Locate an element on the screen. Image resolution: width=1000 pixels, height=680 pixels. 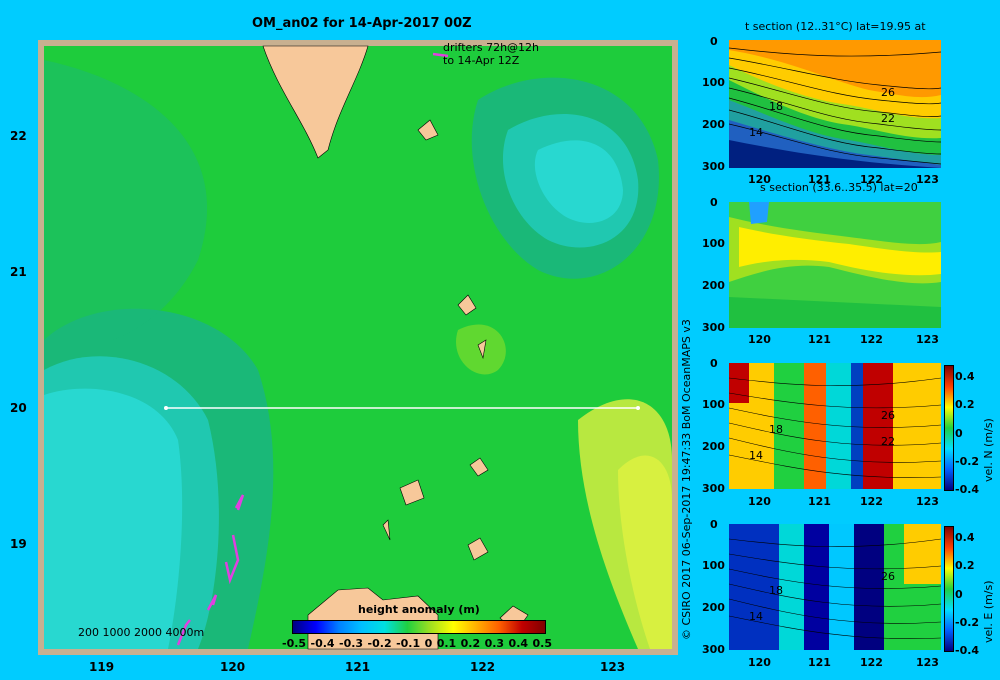
panel1-ytick: 100 is located at coordinates (713, 82).